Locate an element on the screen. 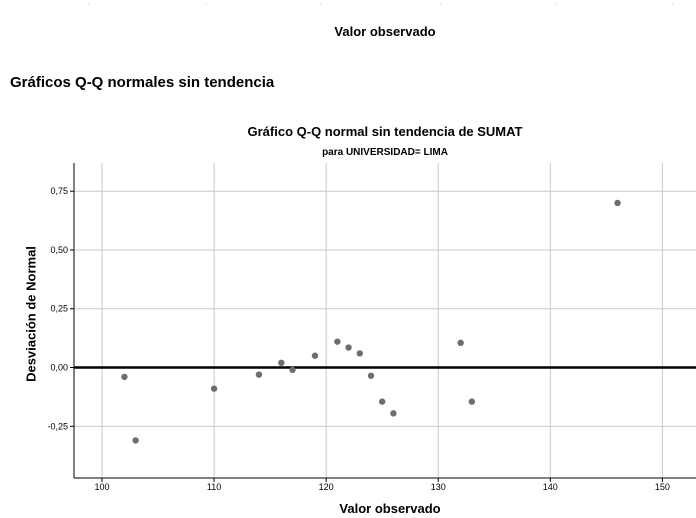  x-tick-label: 120 is located at coordinates (326, 487).